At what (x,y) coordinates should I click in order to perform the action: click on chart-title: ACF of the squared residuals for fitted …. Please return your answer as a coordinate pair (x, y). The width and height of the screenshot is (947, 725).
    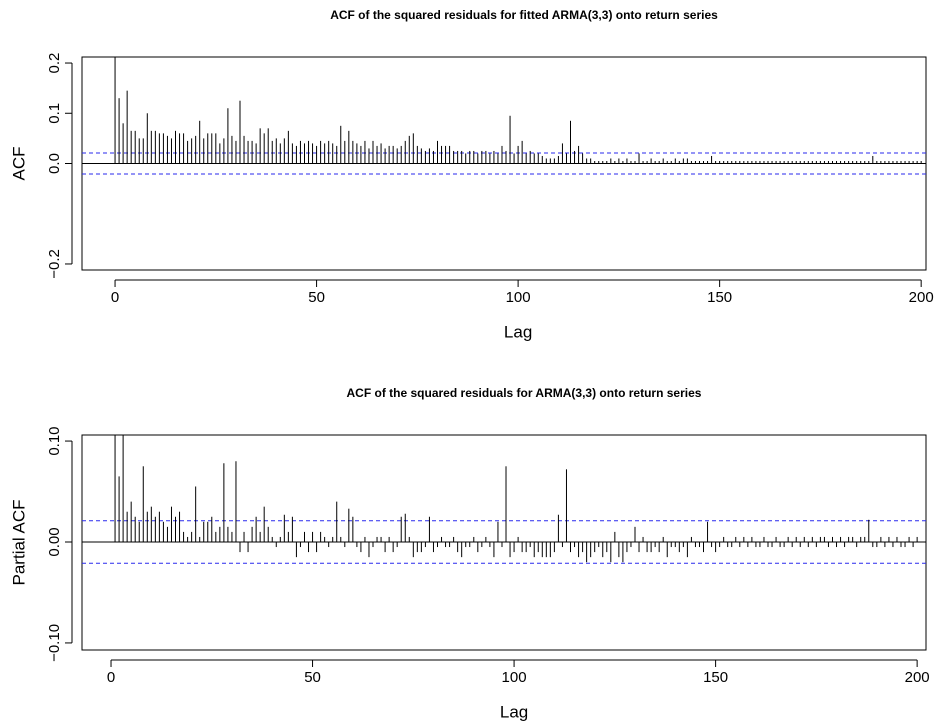
    Looking at the image, I should click on (524, 15).